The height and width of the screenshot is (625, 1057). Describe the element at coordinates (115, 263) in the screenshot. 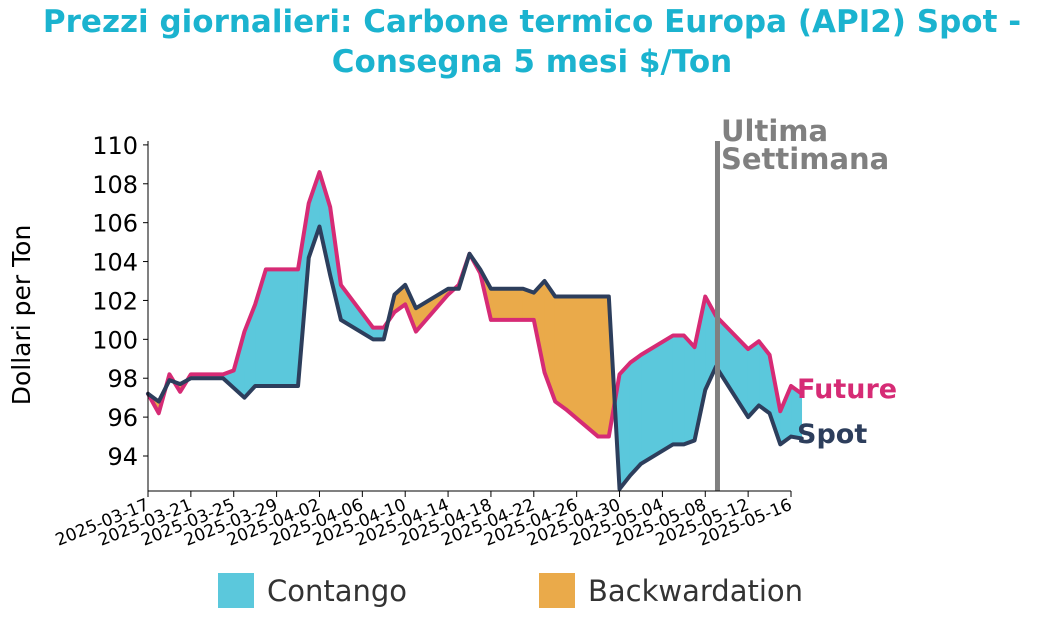

I see `y-tick-label: 104` at that location.